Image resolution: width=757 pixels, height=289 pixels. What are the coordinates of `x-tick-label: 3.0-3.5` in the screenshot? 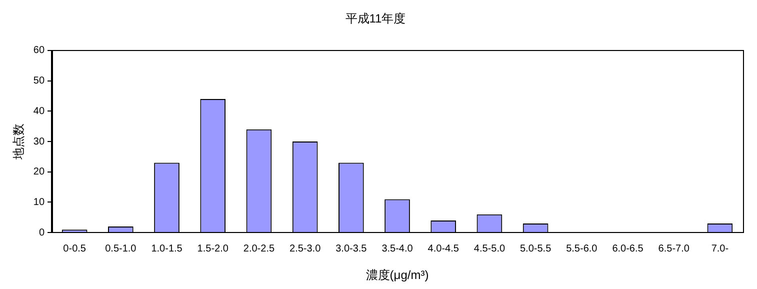 It's located at (352, 248).